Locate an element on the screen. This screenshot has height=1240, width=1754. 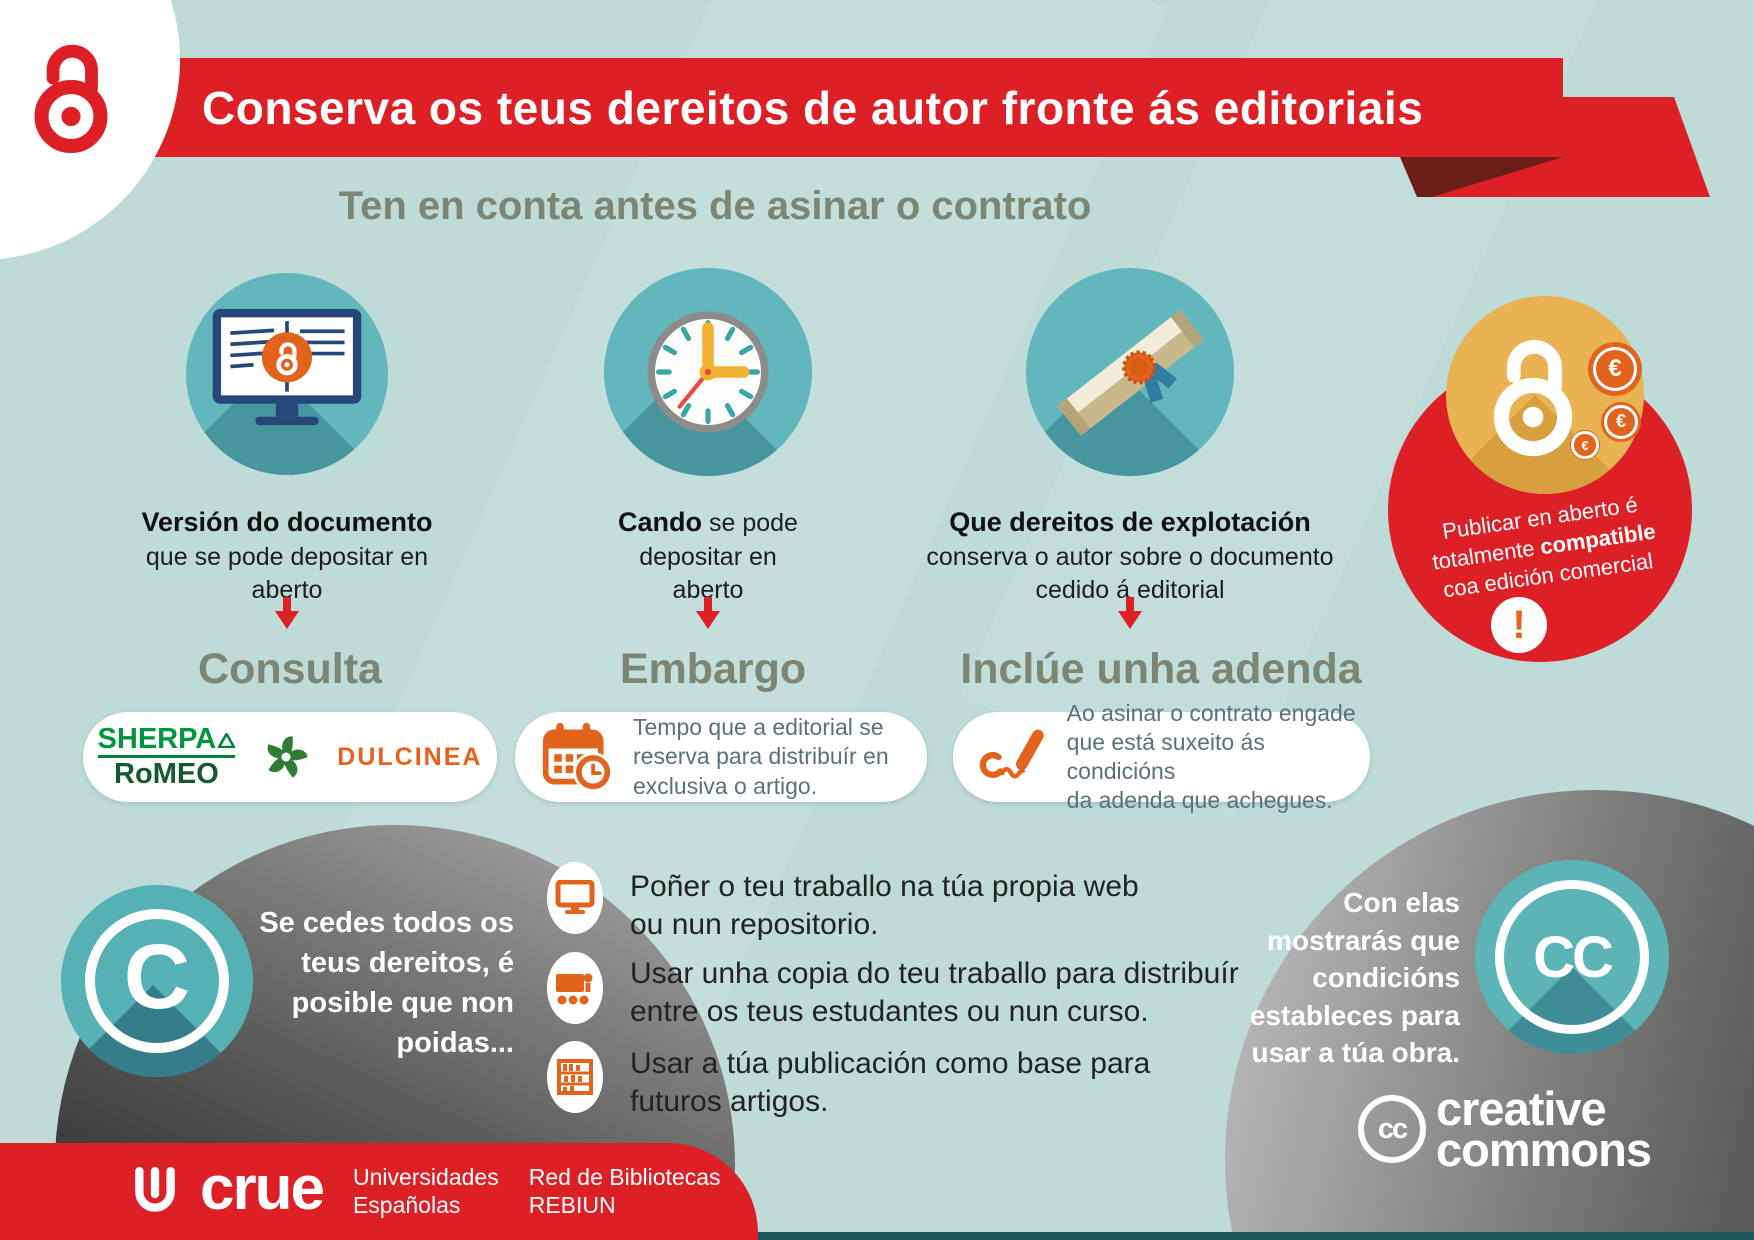
crue-wordmark: crue is located at coordinates (262, 1188).